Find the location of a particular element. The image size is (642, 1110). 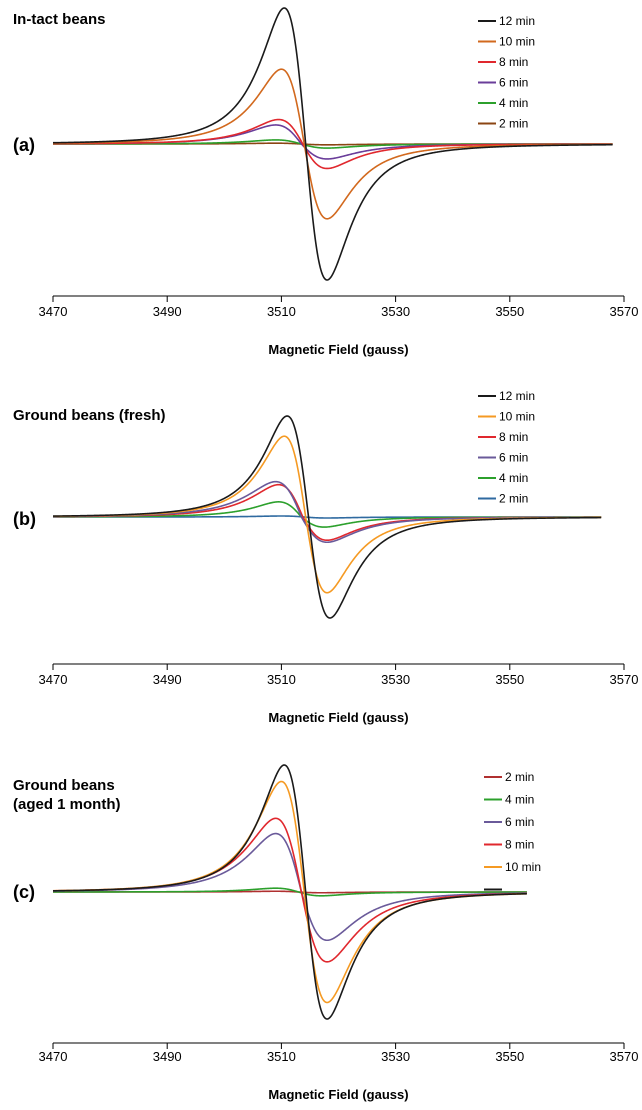

series-line-8-min is located at coordinates (332, 144).